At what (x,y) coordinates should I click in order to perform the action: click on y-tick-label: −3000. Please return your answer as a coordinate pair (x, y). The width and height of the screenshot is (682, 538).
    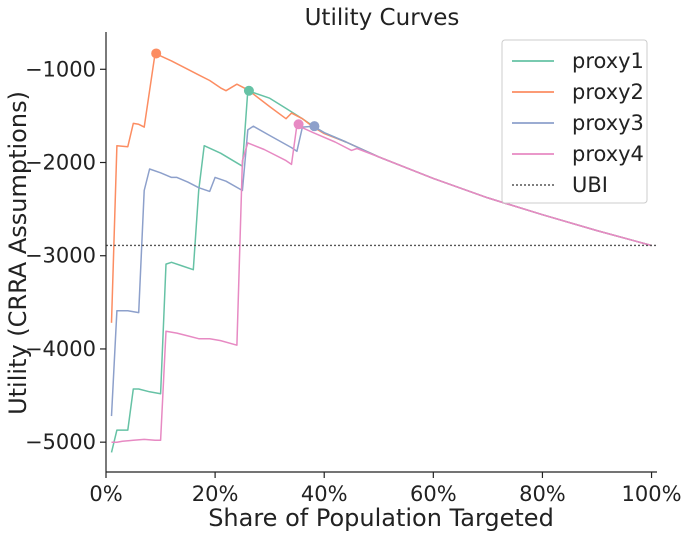
    Looking at the image, I should click on (60, 256).